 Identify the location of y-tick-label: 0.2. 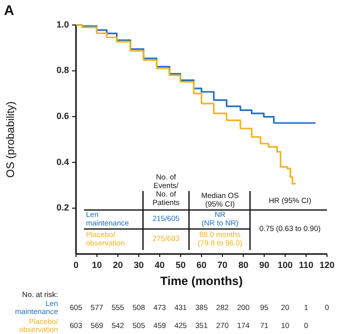
(62, 207).